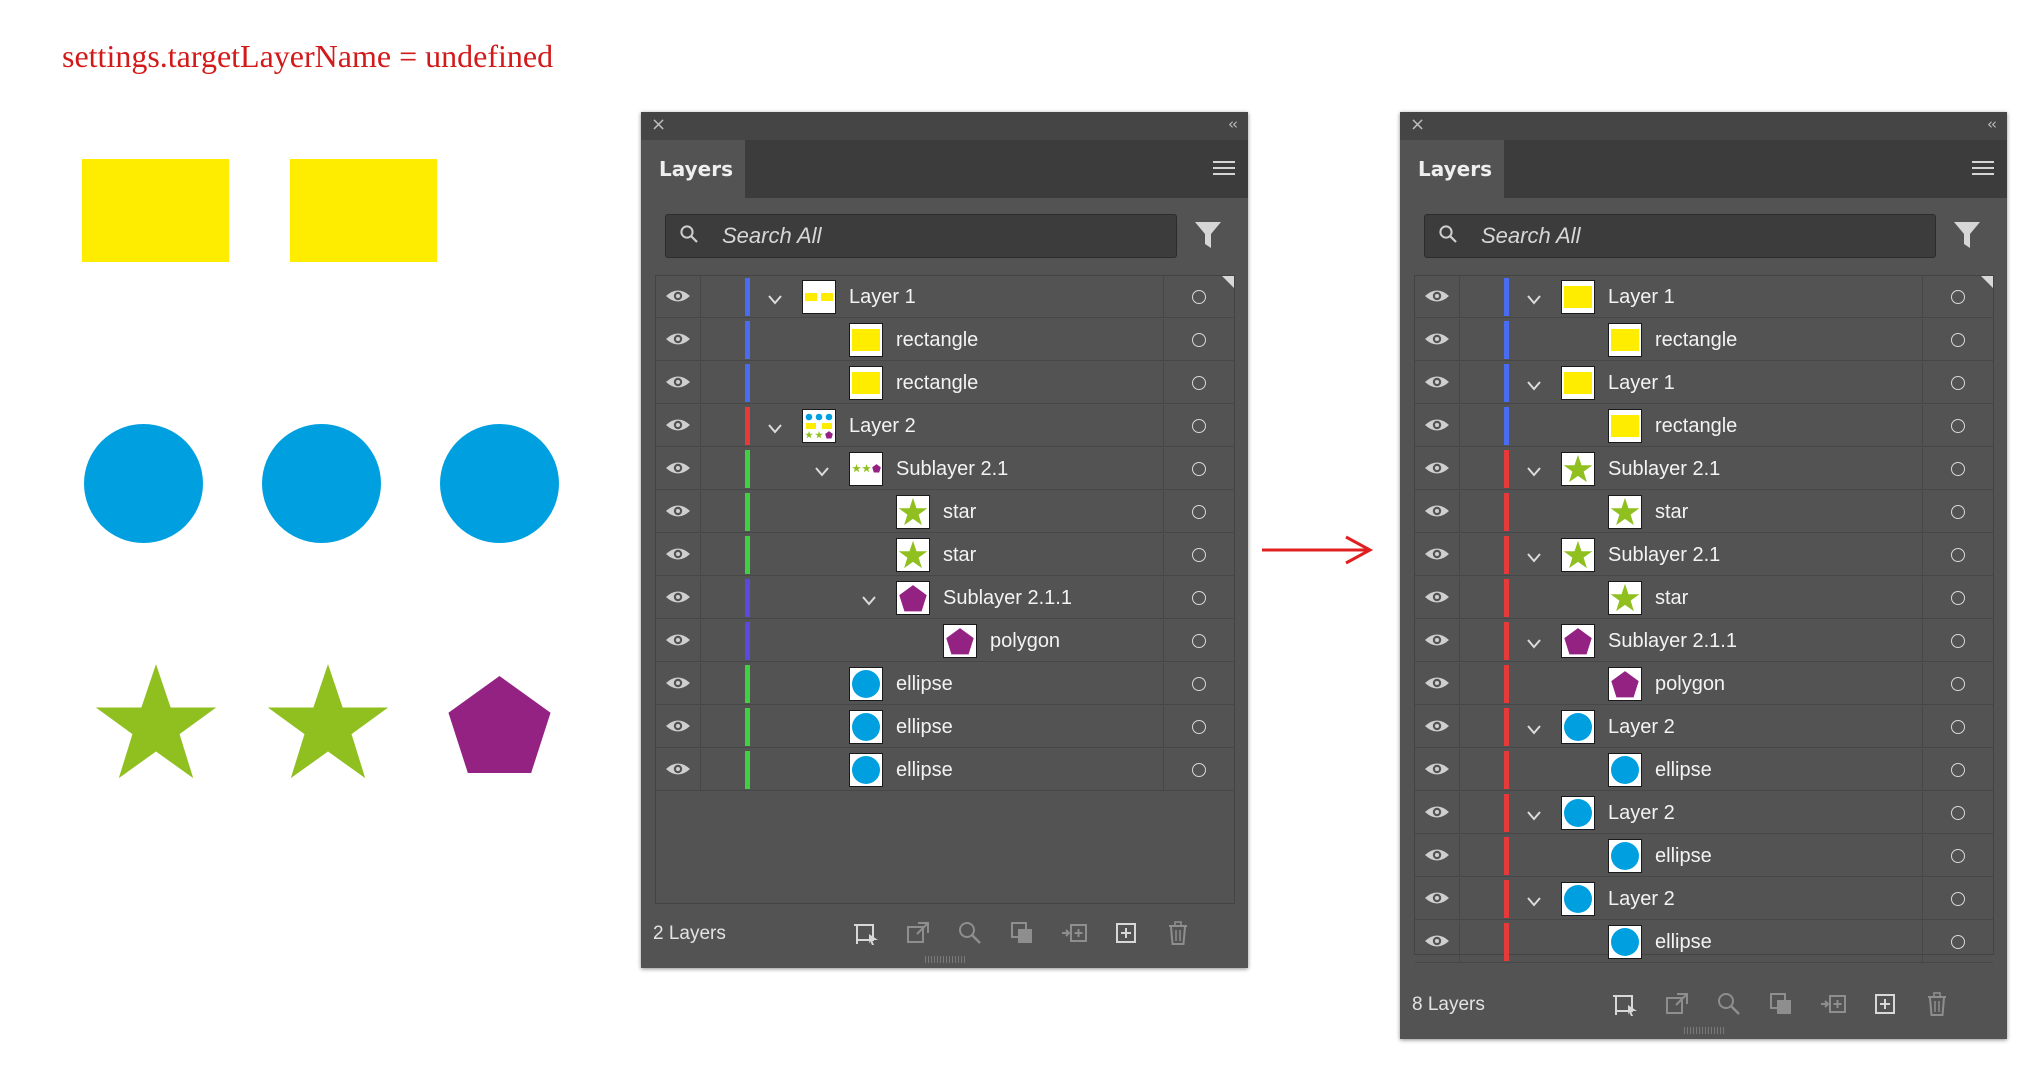 The height and width of the screenshot is (1077, 2041). I want to click on panel-menu-icon, so click(1983, 168).